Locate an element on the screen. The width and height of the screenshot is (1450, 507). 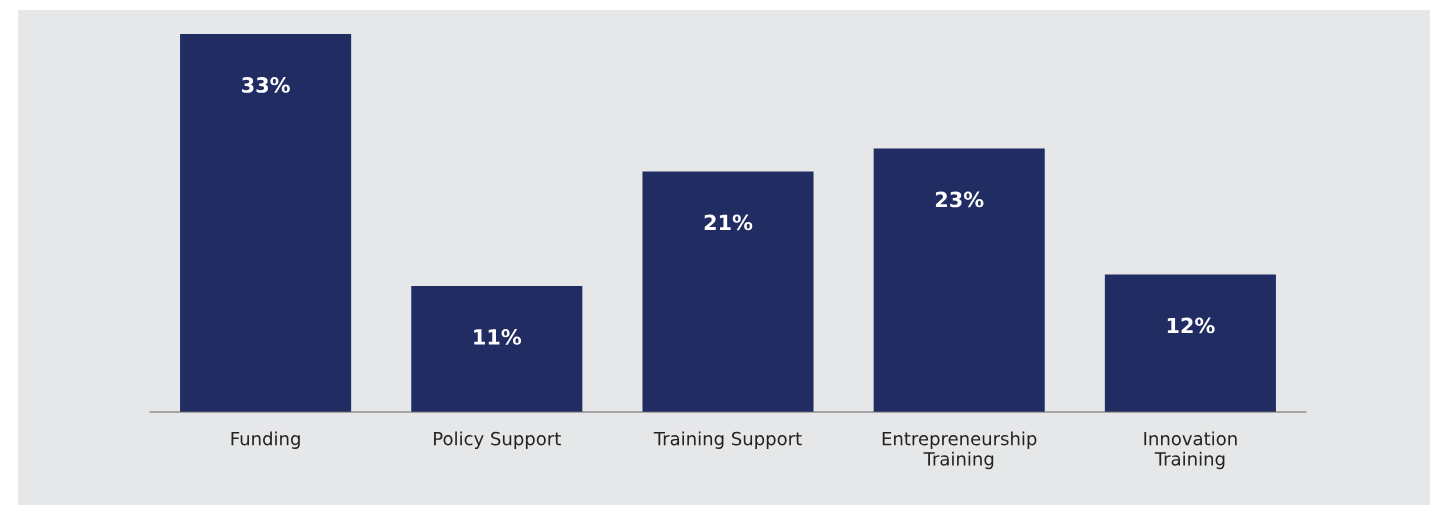
data-label: 21% is located at coordinates (728, 222).